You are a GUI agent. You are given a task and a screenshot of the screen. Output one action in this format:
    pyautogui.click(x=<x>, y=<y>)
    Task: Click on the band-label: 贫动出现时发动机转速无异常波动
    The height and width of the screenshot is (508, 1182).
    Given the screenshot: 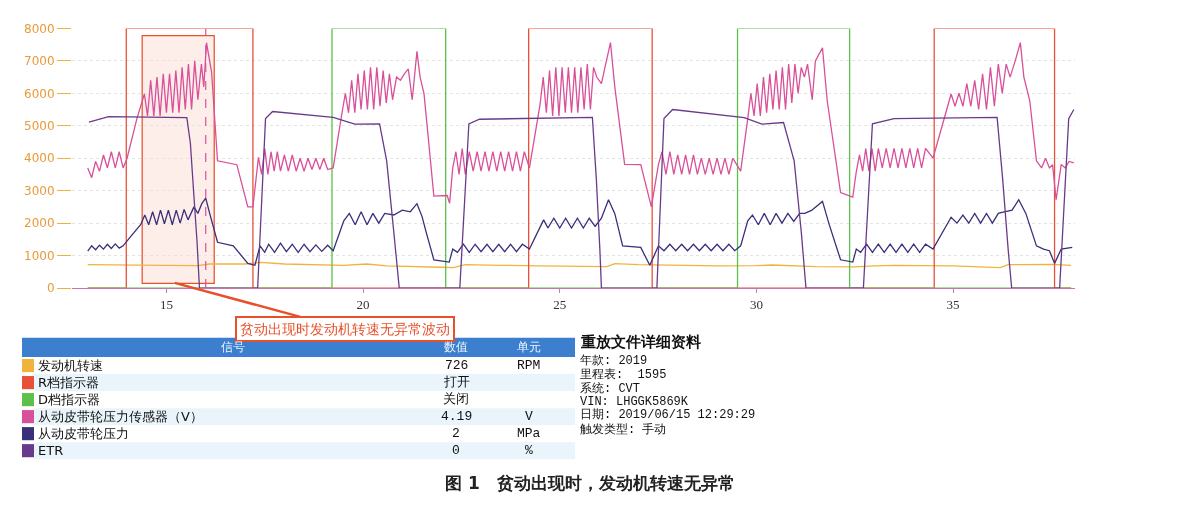 What is the action you would take?
    pyautogui.click(x=345, y=329)
    